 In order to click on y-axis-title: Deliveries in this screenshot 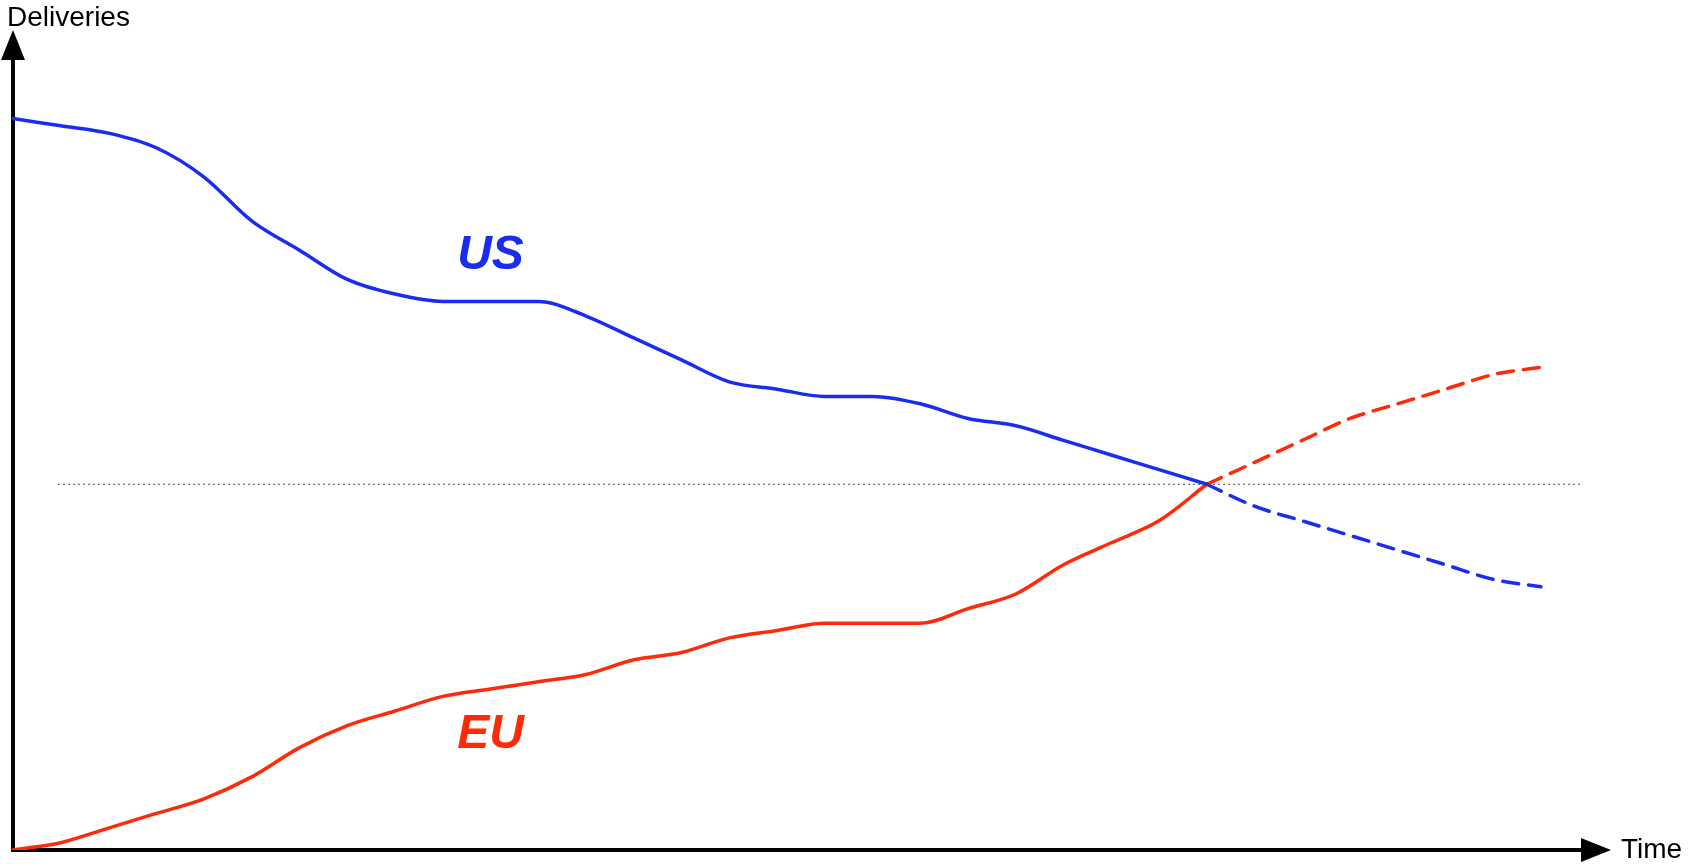, I will do `click(68, 16)`.